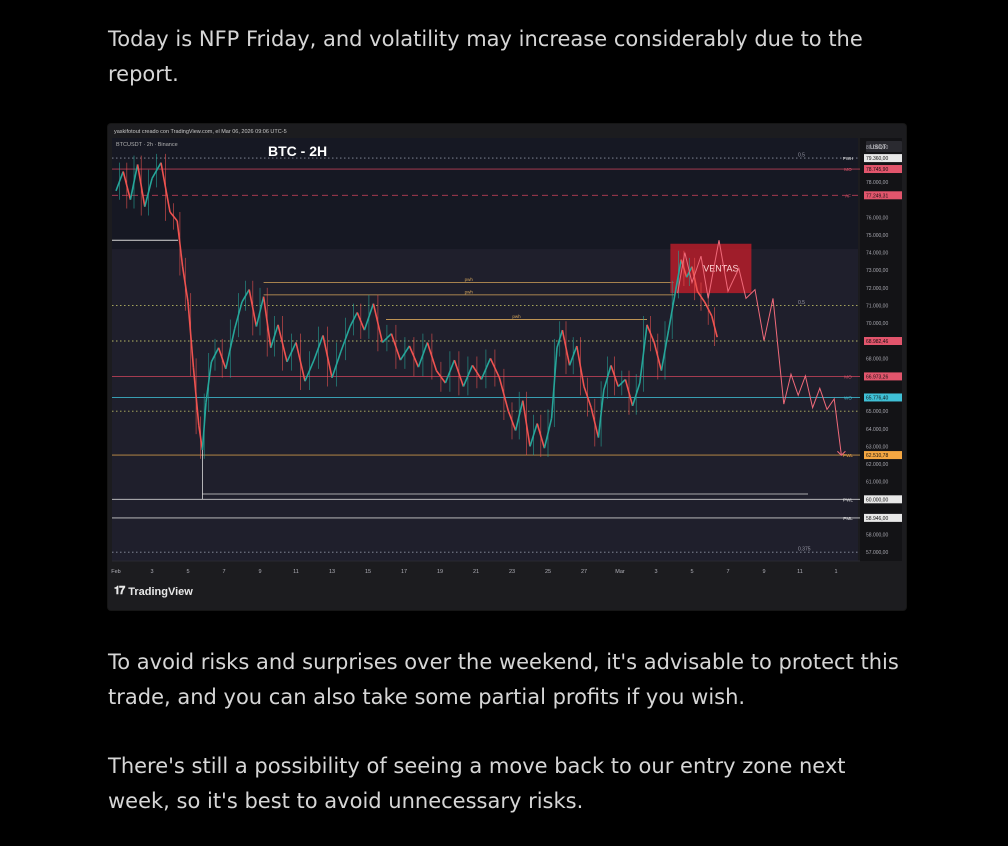 This screenshot has width=1008, height=846. What do you see at coordinates (297, 151) in the screenshot?
I see `chart-title: BTC - 2H` at bounding box center [297, 151].